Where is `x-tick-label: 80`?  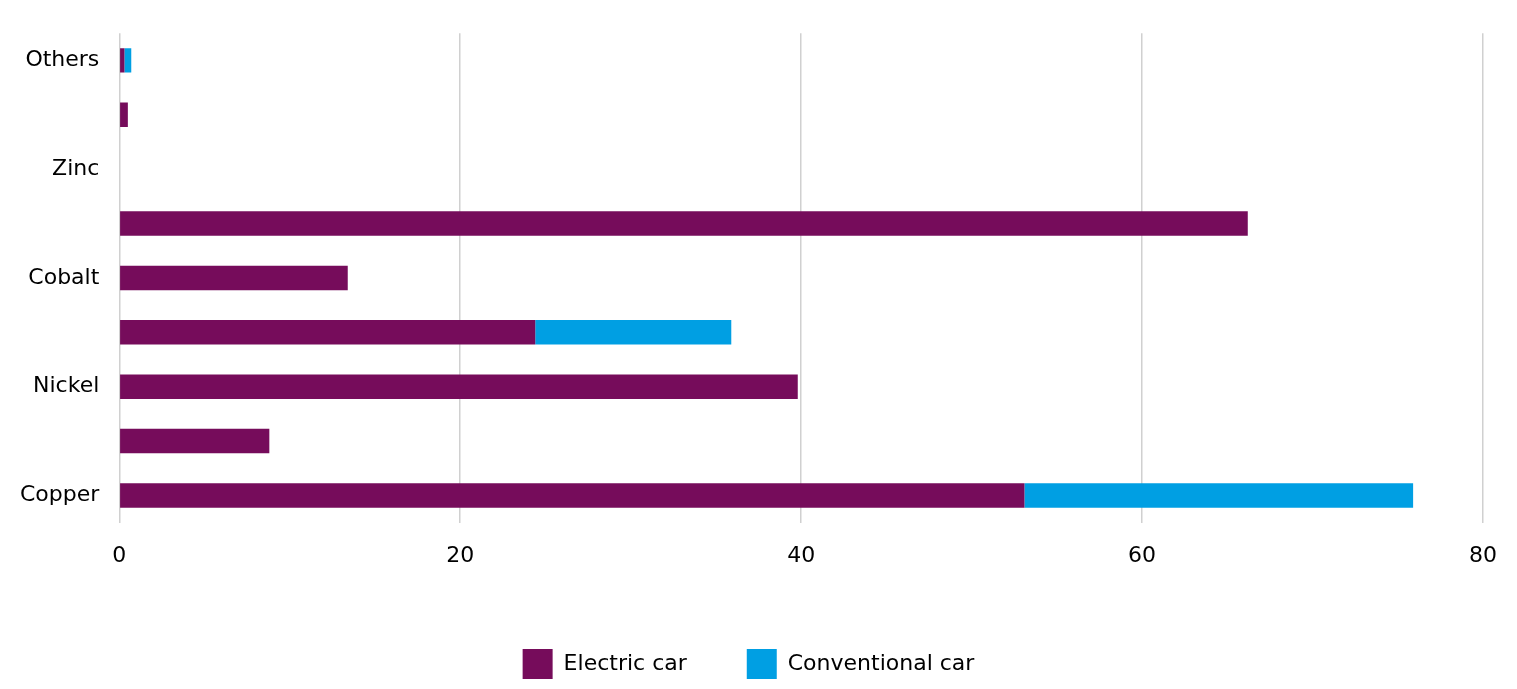 x-tick-label: 80 is located at coordinates (1483, 554).